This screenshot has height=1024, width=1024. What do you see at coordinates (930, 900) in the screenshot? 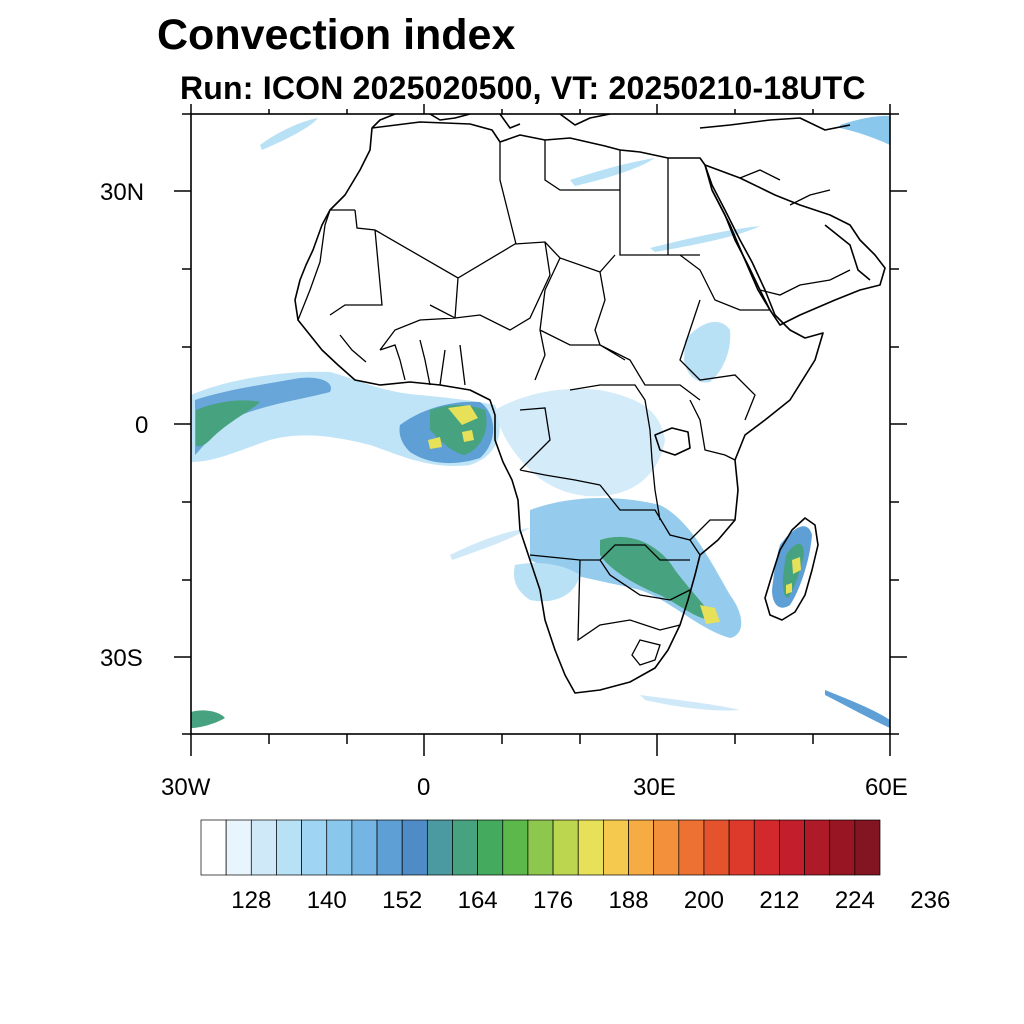
I see `colorbar-tick-label: 236` at bounding box center [930, 900].